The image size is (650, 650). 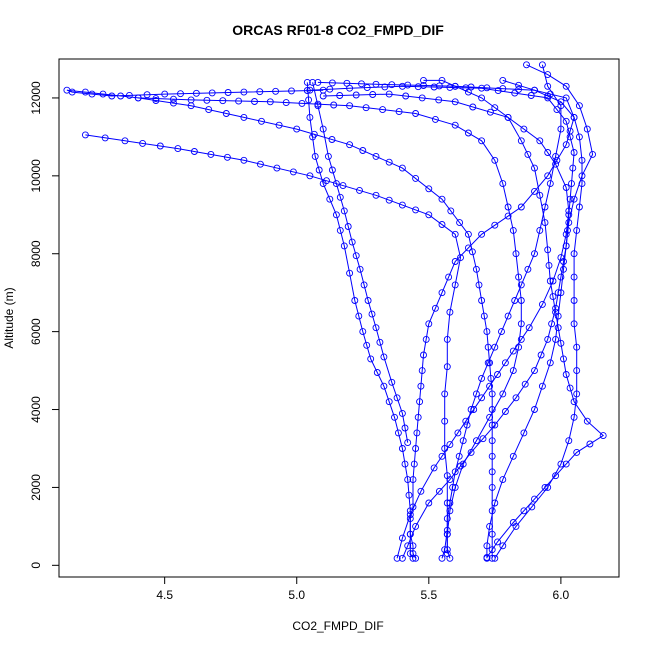 I want to click on y-tick-label: 6000, so click(x=36, y=331).